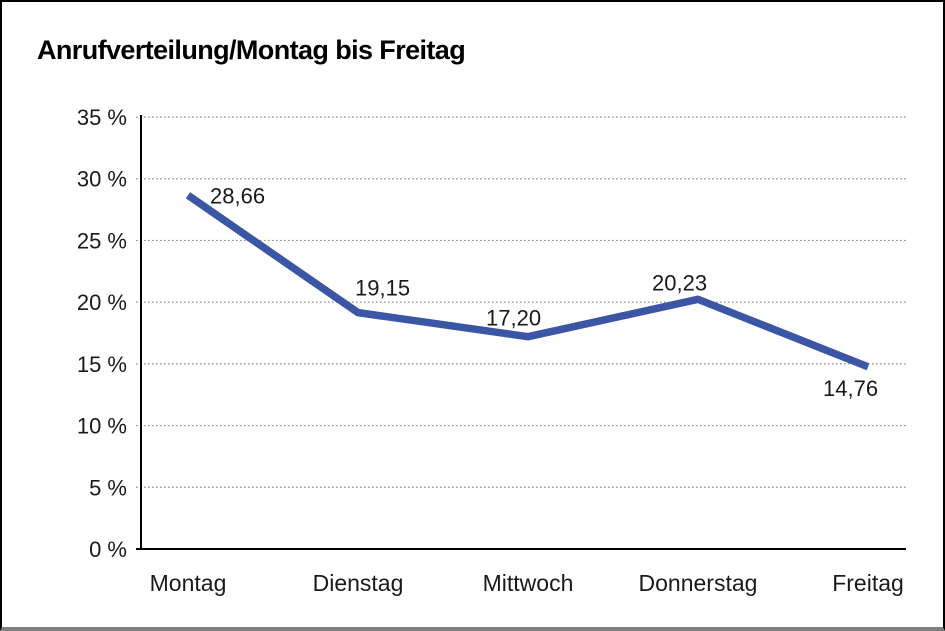 The image size is (945, 631). What do you see at coordinates (382, 288) in the screenshot?
I see `data-point-label: 19,15` at bounding box center [382, 288].